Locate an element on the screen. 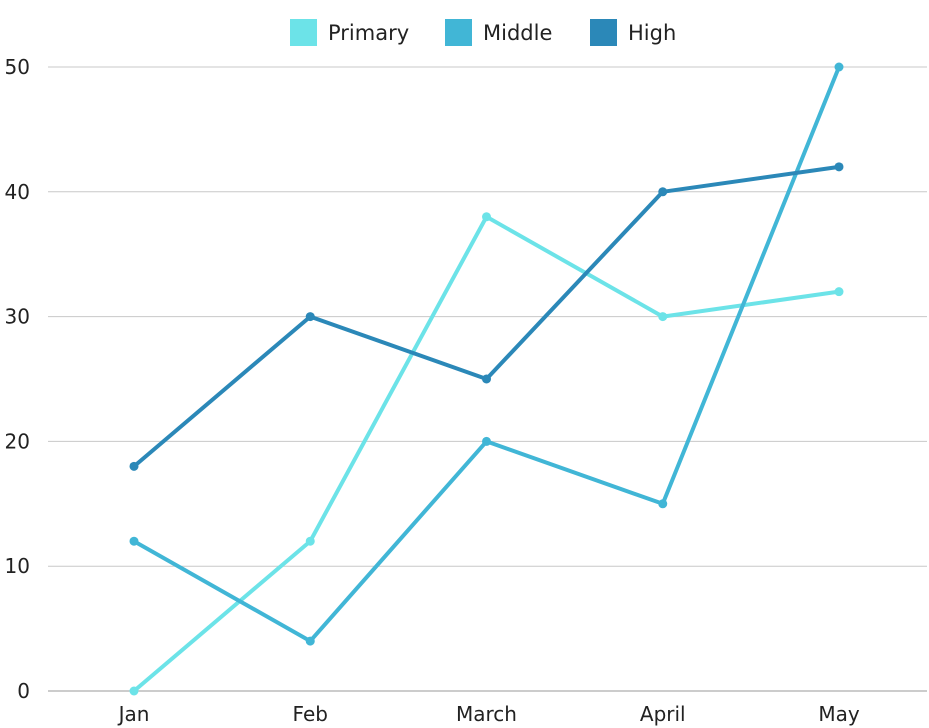 The width and height of the screenshot is (929, 728). x-tick-label: Feb is located at coordinates (310, 714).